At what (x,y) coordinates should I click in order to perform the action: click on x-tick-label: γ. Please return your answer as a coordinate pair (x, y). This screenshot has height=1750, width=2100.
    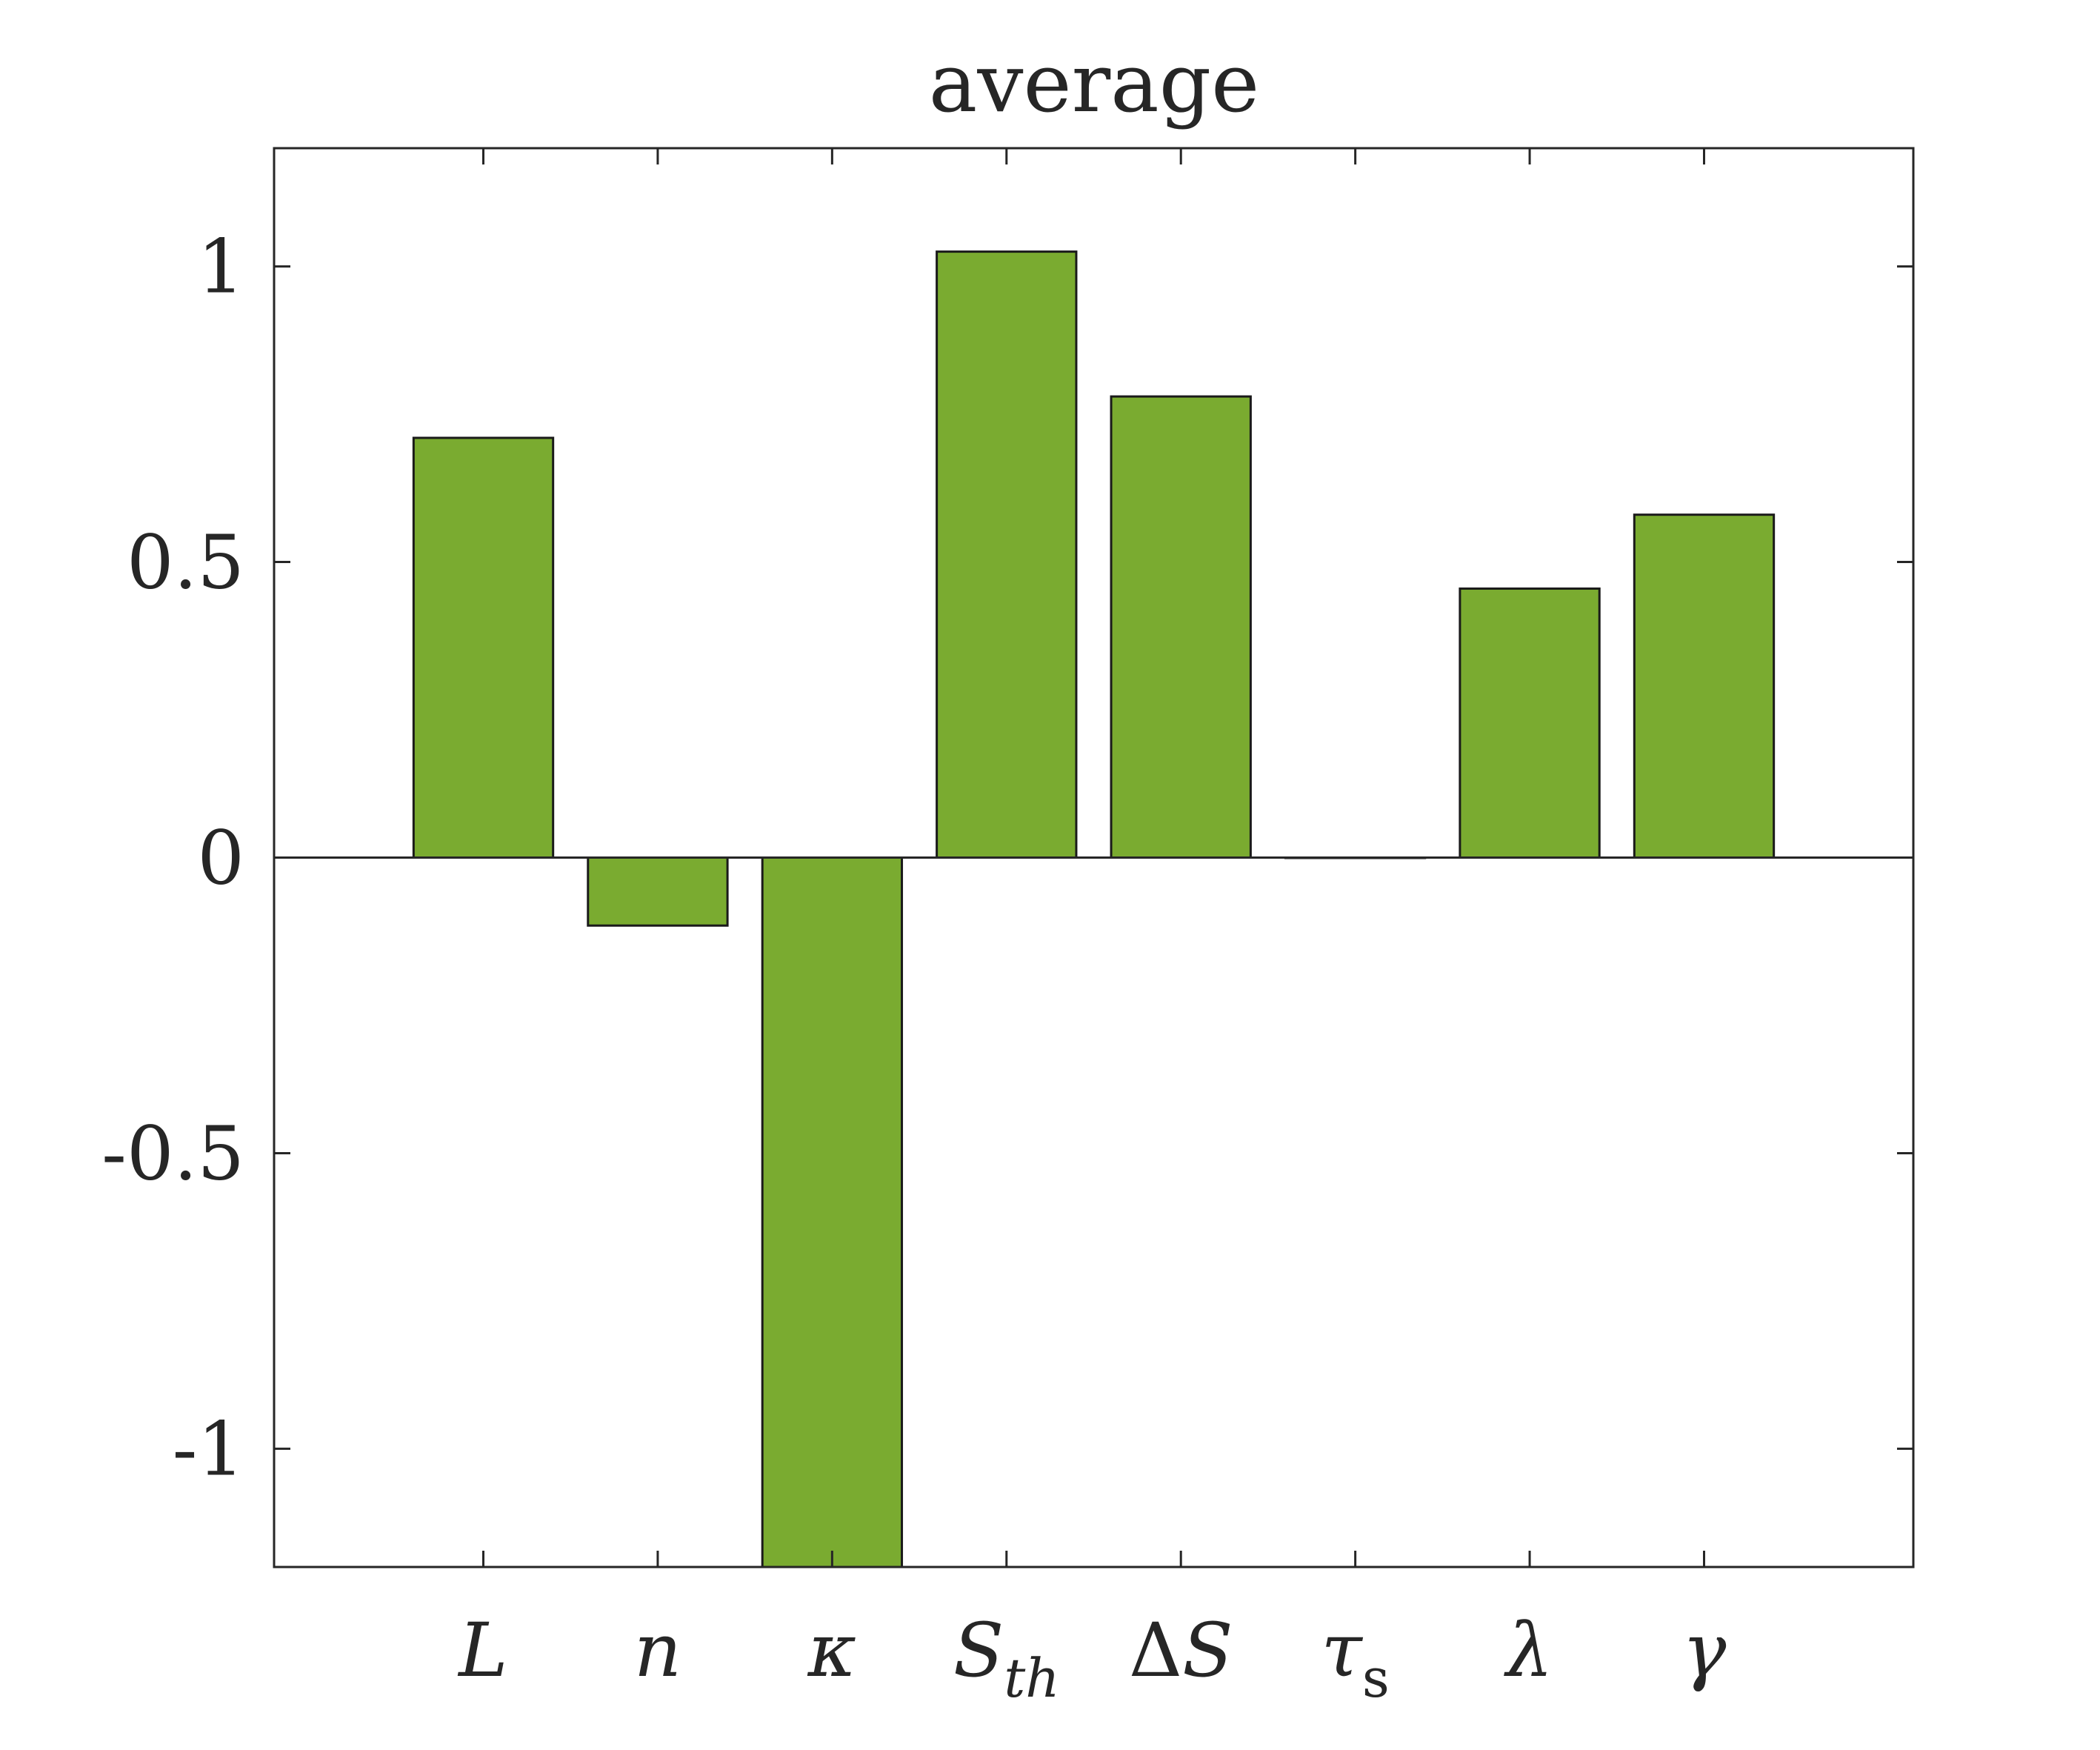
    Looking at the image, I should click on (1704, 1650).